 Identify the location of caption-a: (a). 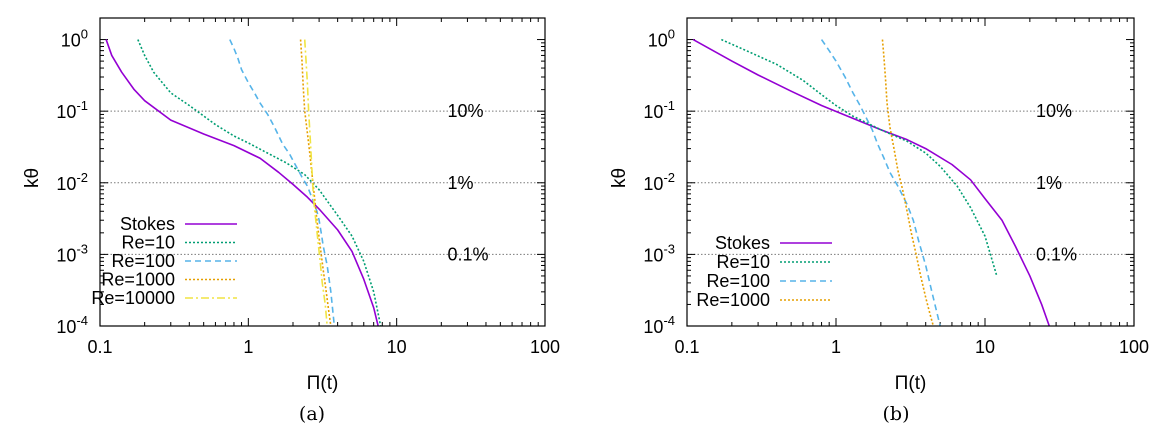
(312, 414).